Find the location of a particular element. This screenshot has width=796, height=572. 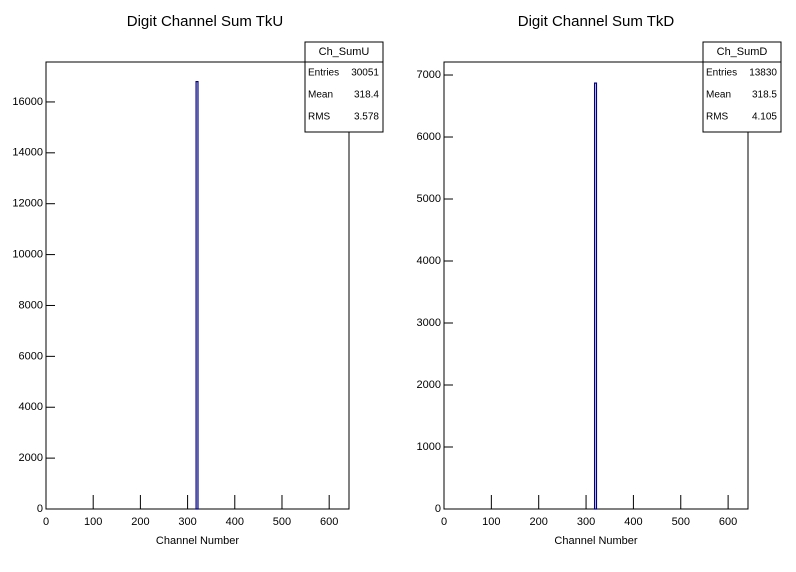

stats-name: Ch_SumU is located at coordinates (344, 52).